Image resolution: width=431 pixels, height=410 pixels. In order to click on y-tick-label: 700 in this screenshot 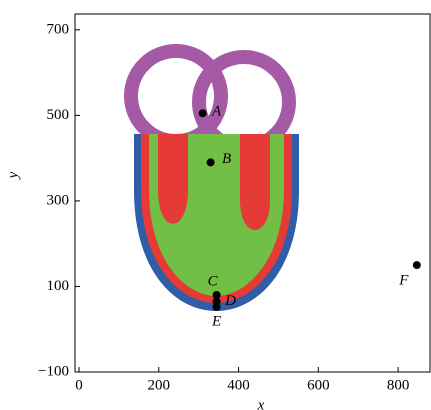, I will do `click(58, 29)`.